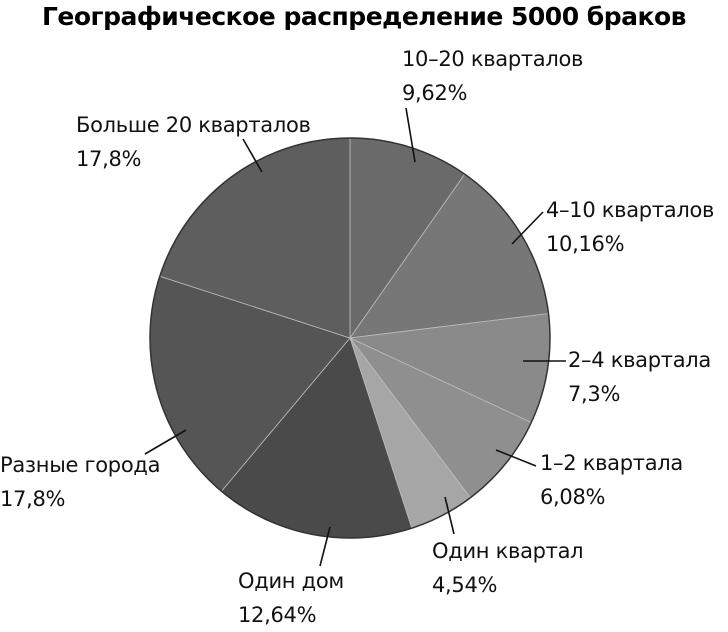 The width and height of the screenshot is (728, 632). What do you see at coordinates (594, 394) in the screenshot?
I see `label-pct: 7,3%` at bounding box center [594, 394].